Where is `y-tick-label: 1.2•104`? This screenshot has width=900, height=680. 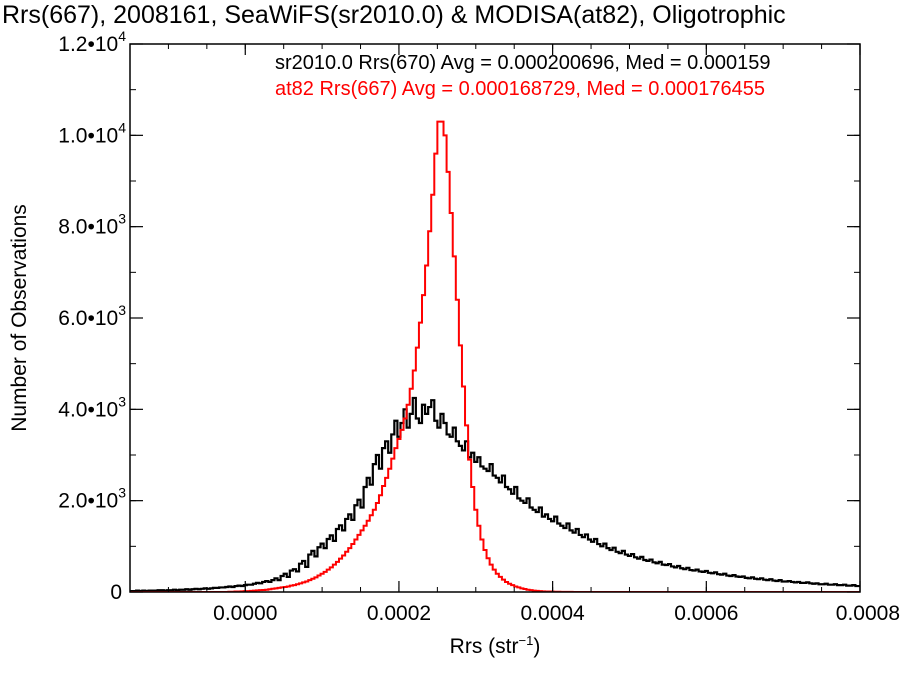 y-tick-label: 1.2•104 is located at coordinates (92, 42).